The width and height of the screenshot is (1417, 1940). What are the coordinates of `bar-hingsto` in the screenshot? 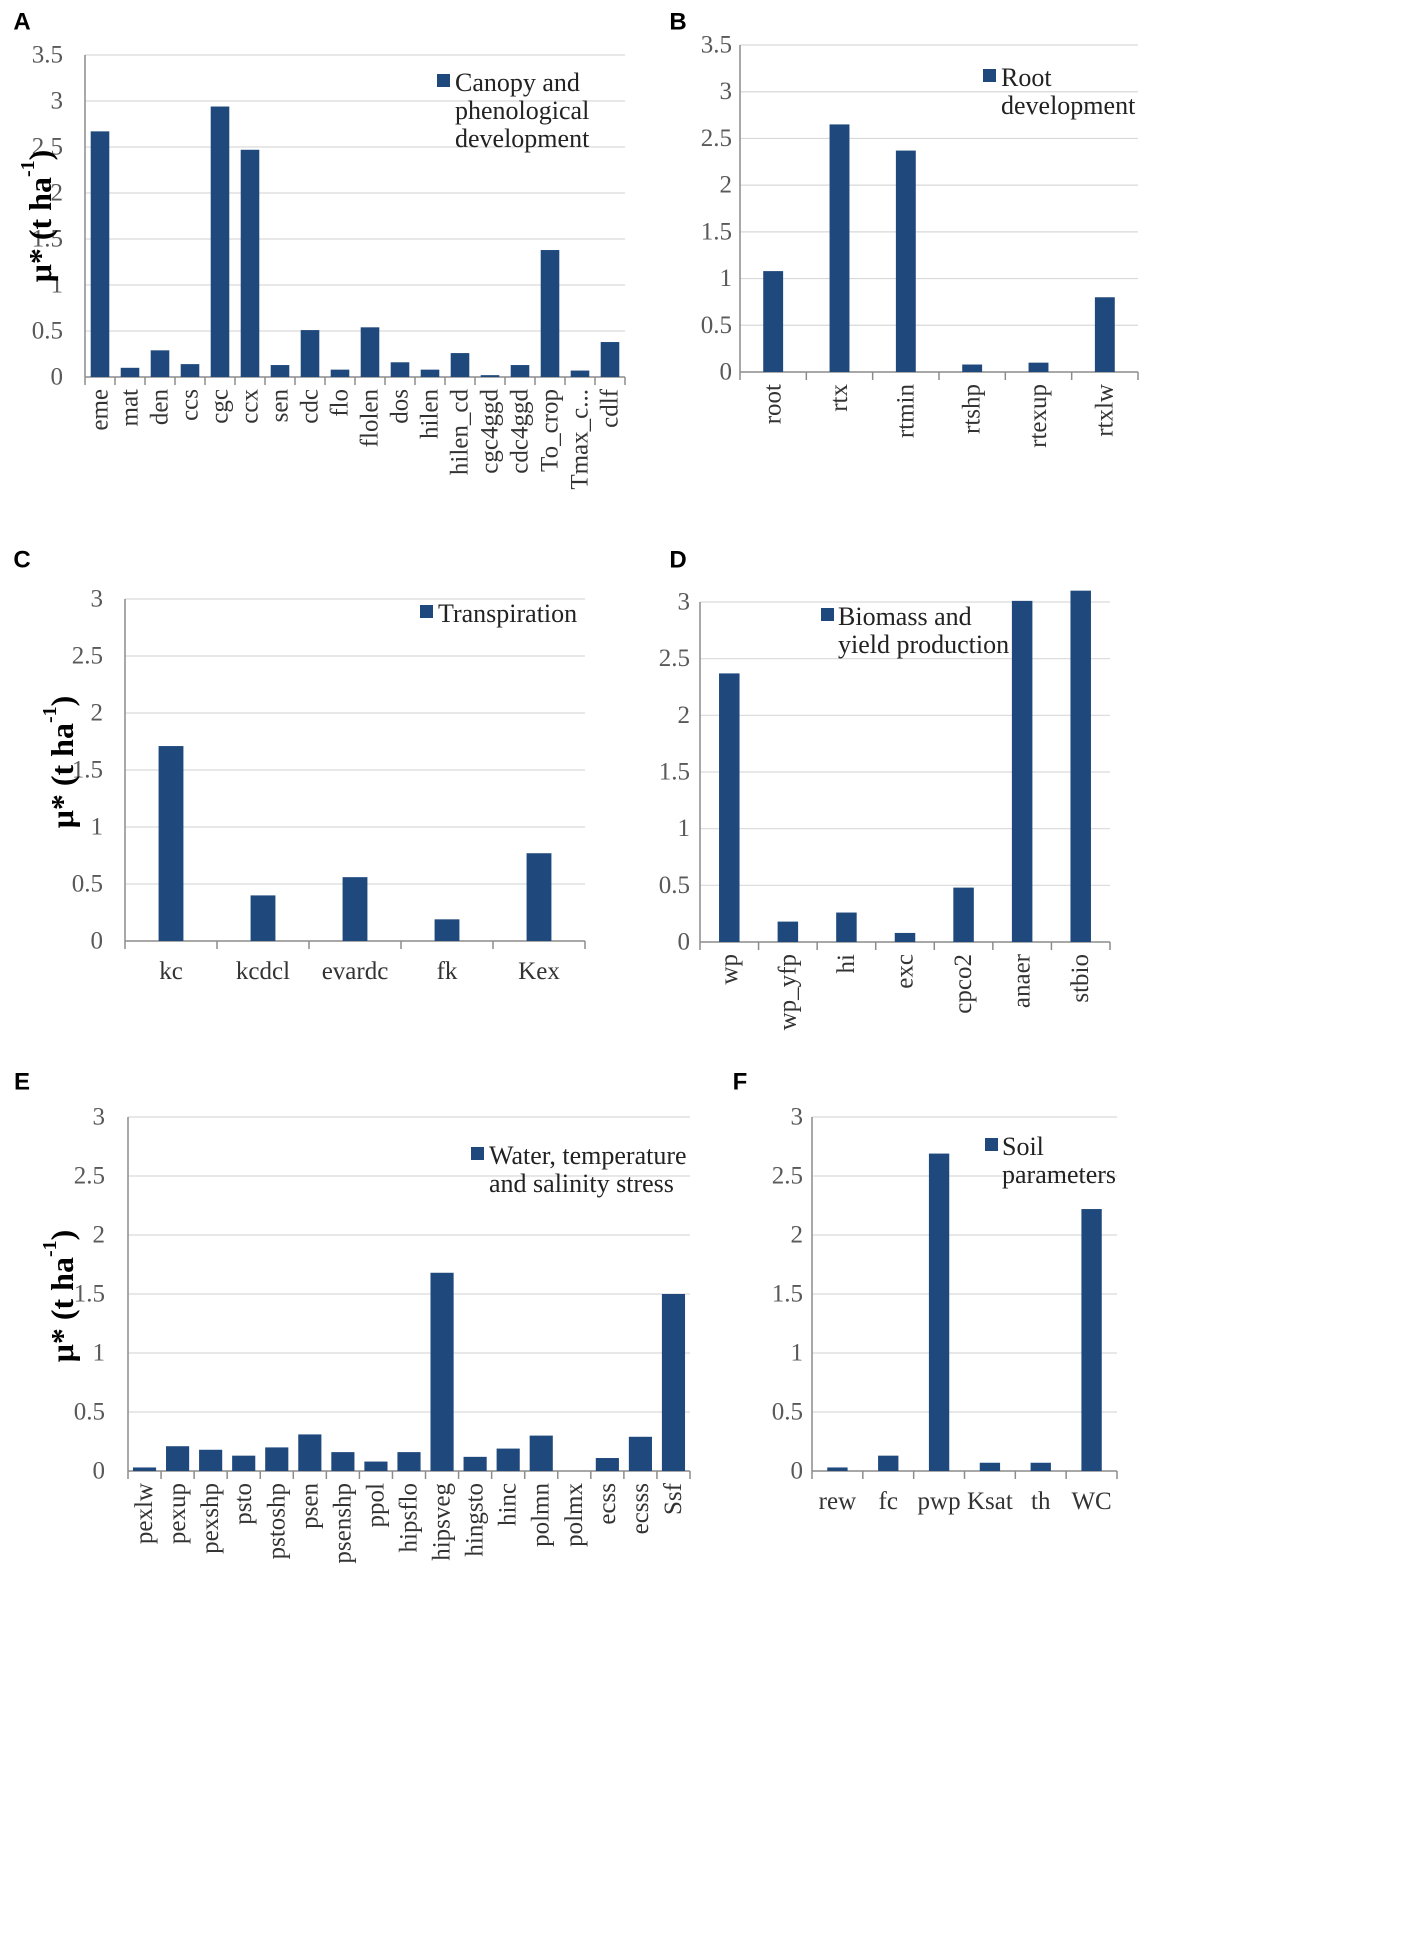 It's located at (475, 1463).